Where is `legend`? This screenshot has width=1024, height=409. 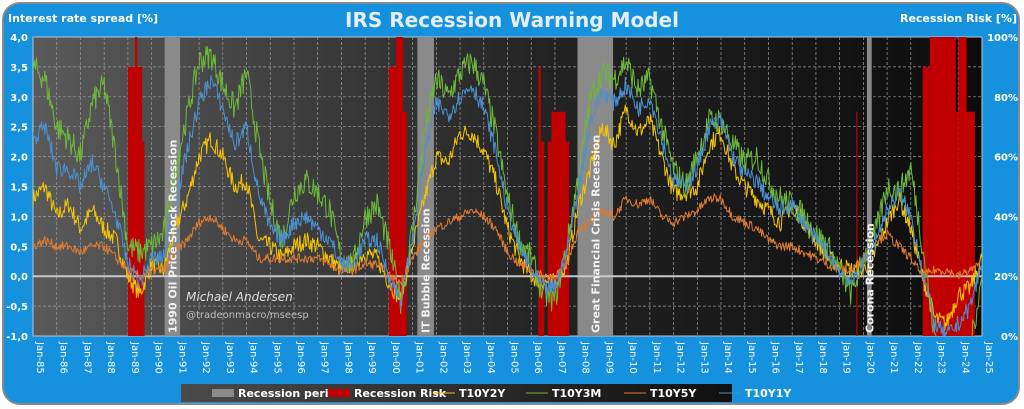 legend is located at coordinates (456, 393).